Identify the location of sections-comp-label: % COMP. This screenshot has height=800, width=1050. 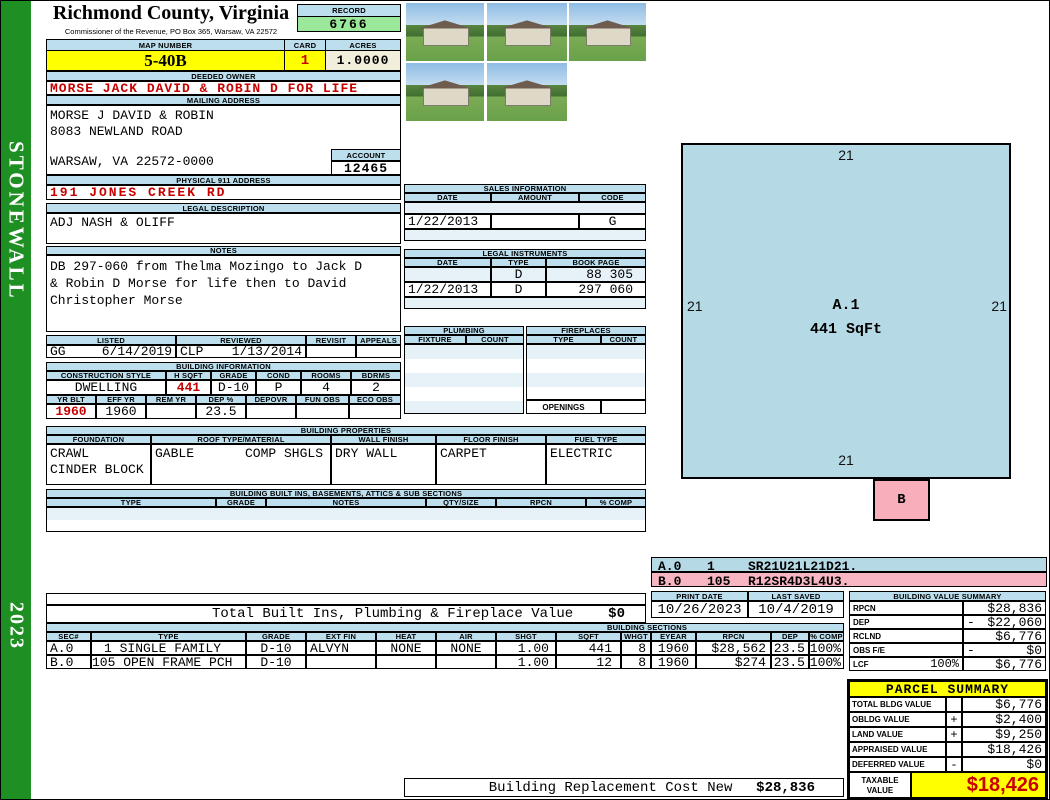
(826, 636).